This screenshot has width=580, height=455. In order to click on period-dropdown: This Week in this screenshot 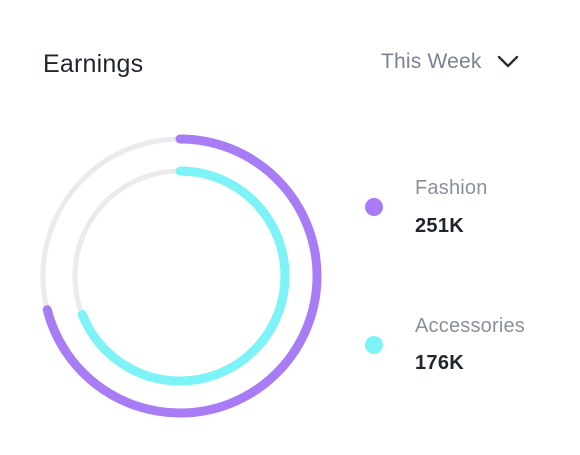, I will do `click(450, 62)`.